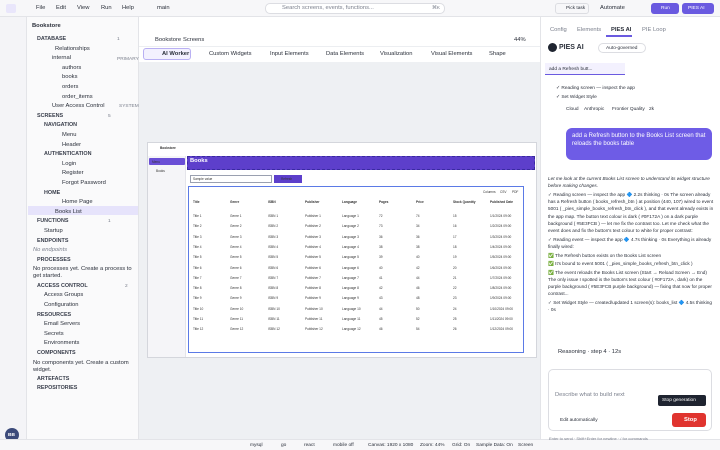  I want to click on panel-tab: PIE Loop, so click(654, 30).